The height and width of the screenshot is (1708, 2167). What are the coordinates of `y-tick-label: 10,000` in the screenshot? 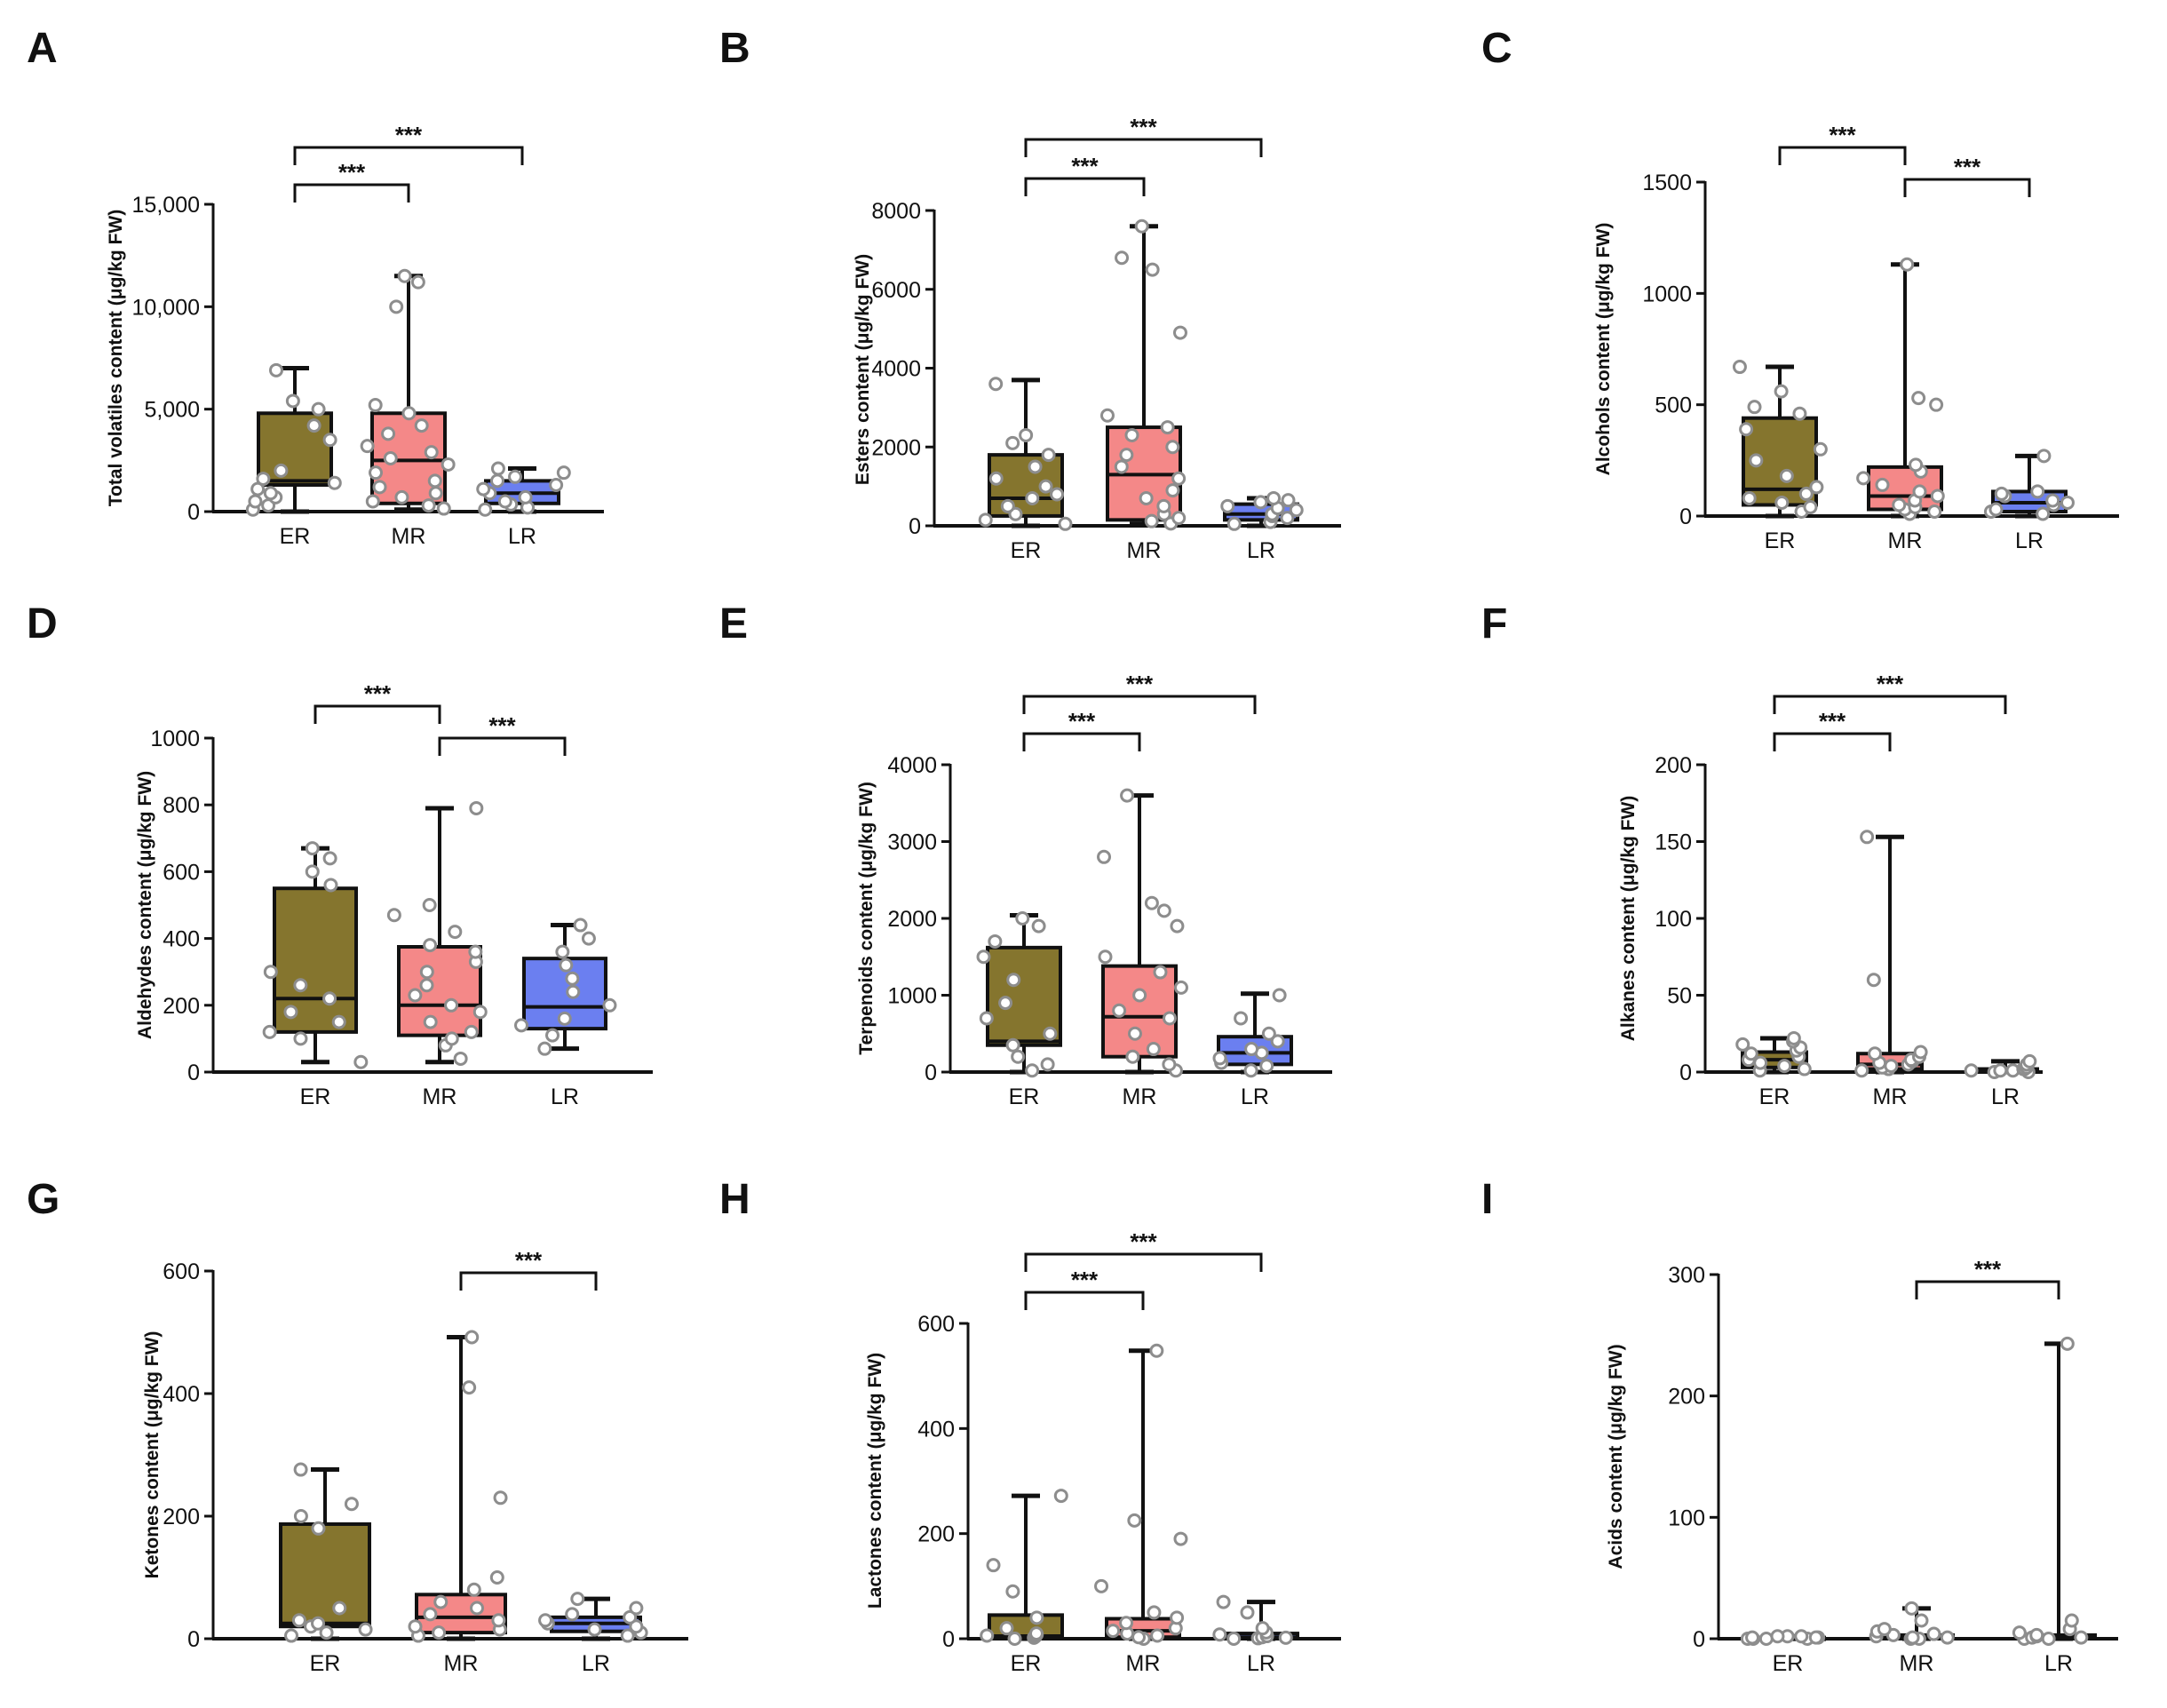 It's located at (166, 308).